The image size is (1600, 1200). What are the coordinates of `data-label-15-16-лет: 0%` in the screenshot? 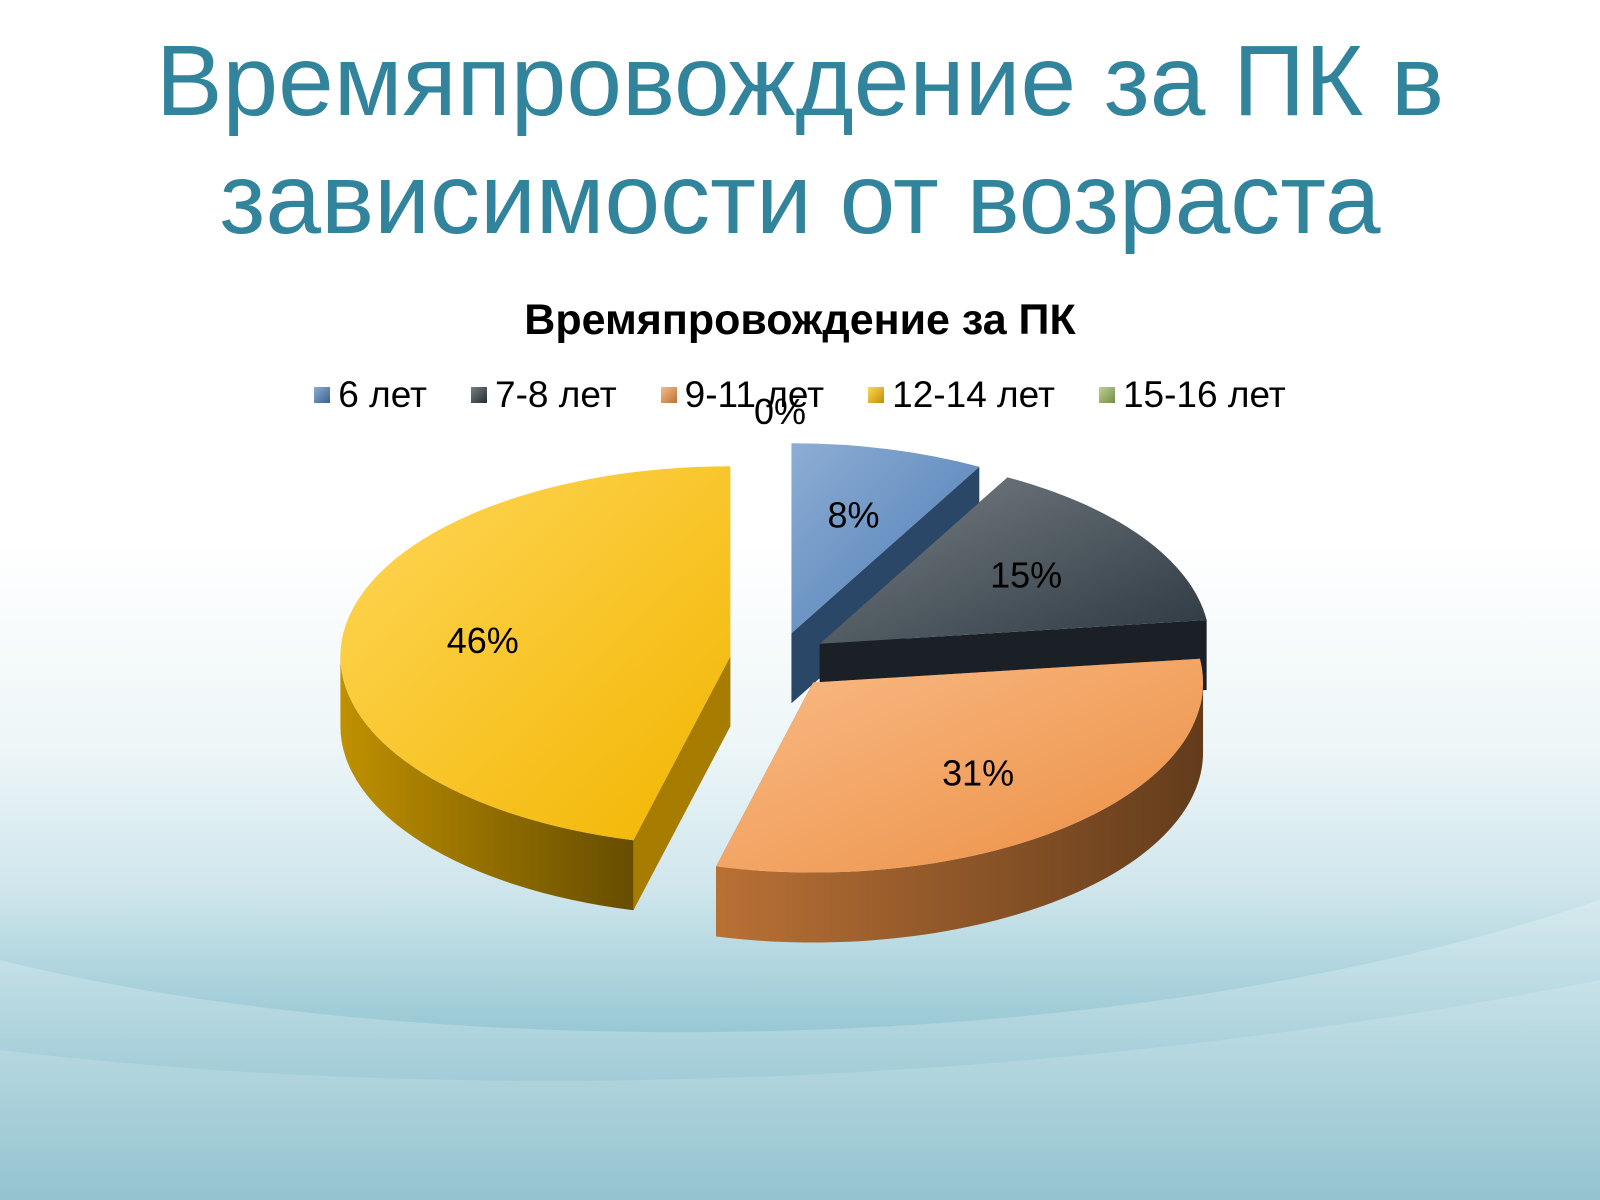 It's located at (780, 411).